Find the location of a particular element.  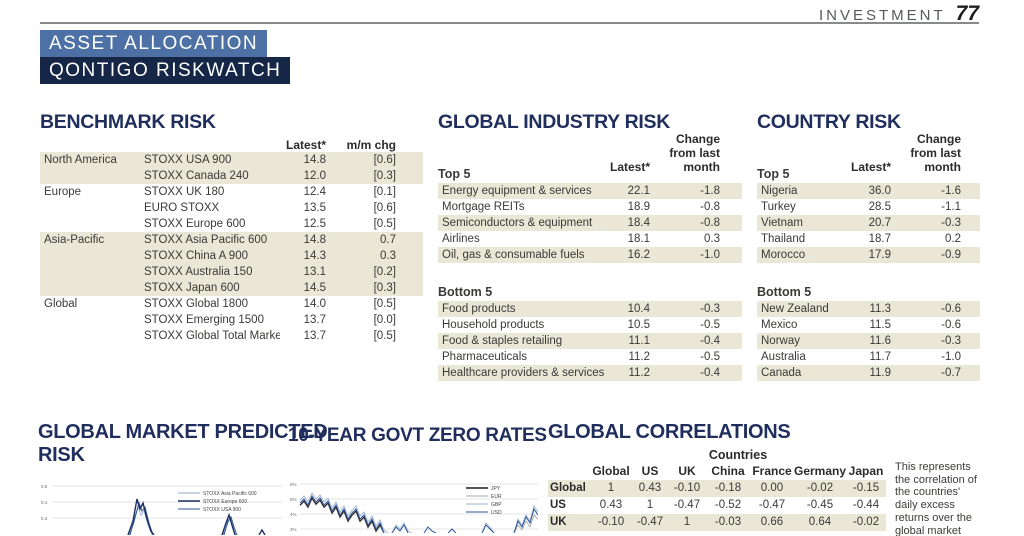

column-header: Germany is located at coordinates (820, 471).